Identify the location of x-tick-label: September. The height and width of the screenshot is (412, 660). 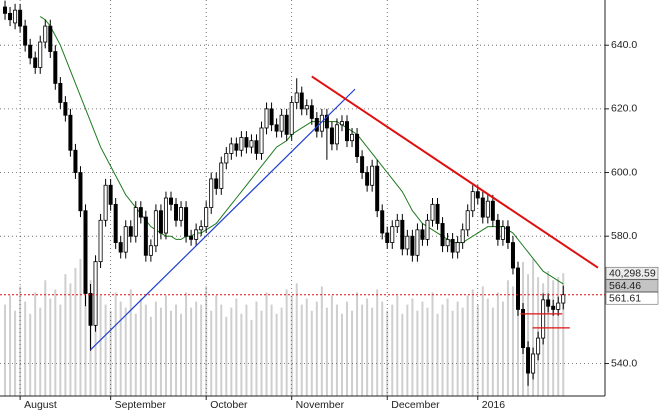
(141, 405).